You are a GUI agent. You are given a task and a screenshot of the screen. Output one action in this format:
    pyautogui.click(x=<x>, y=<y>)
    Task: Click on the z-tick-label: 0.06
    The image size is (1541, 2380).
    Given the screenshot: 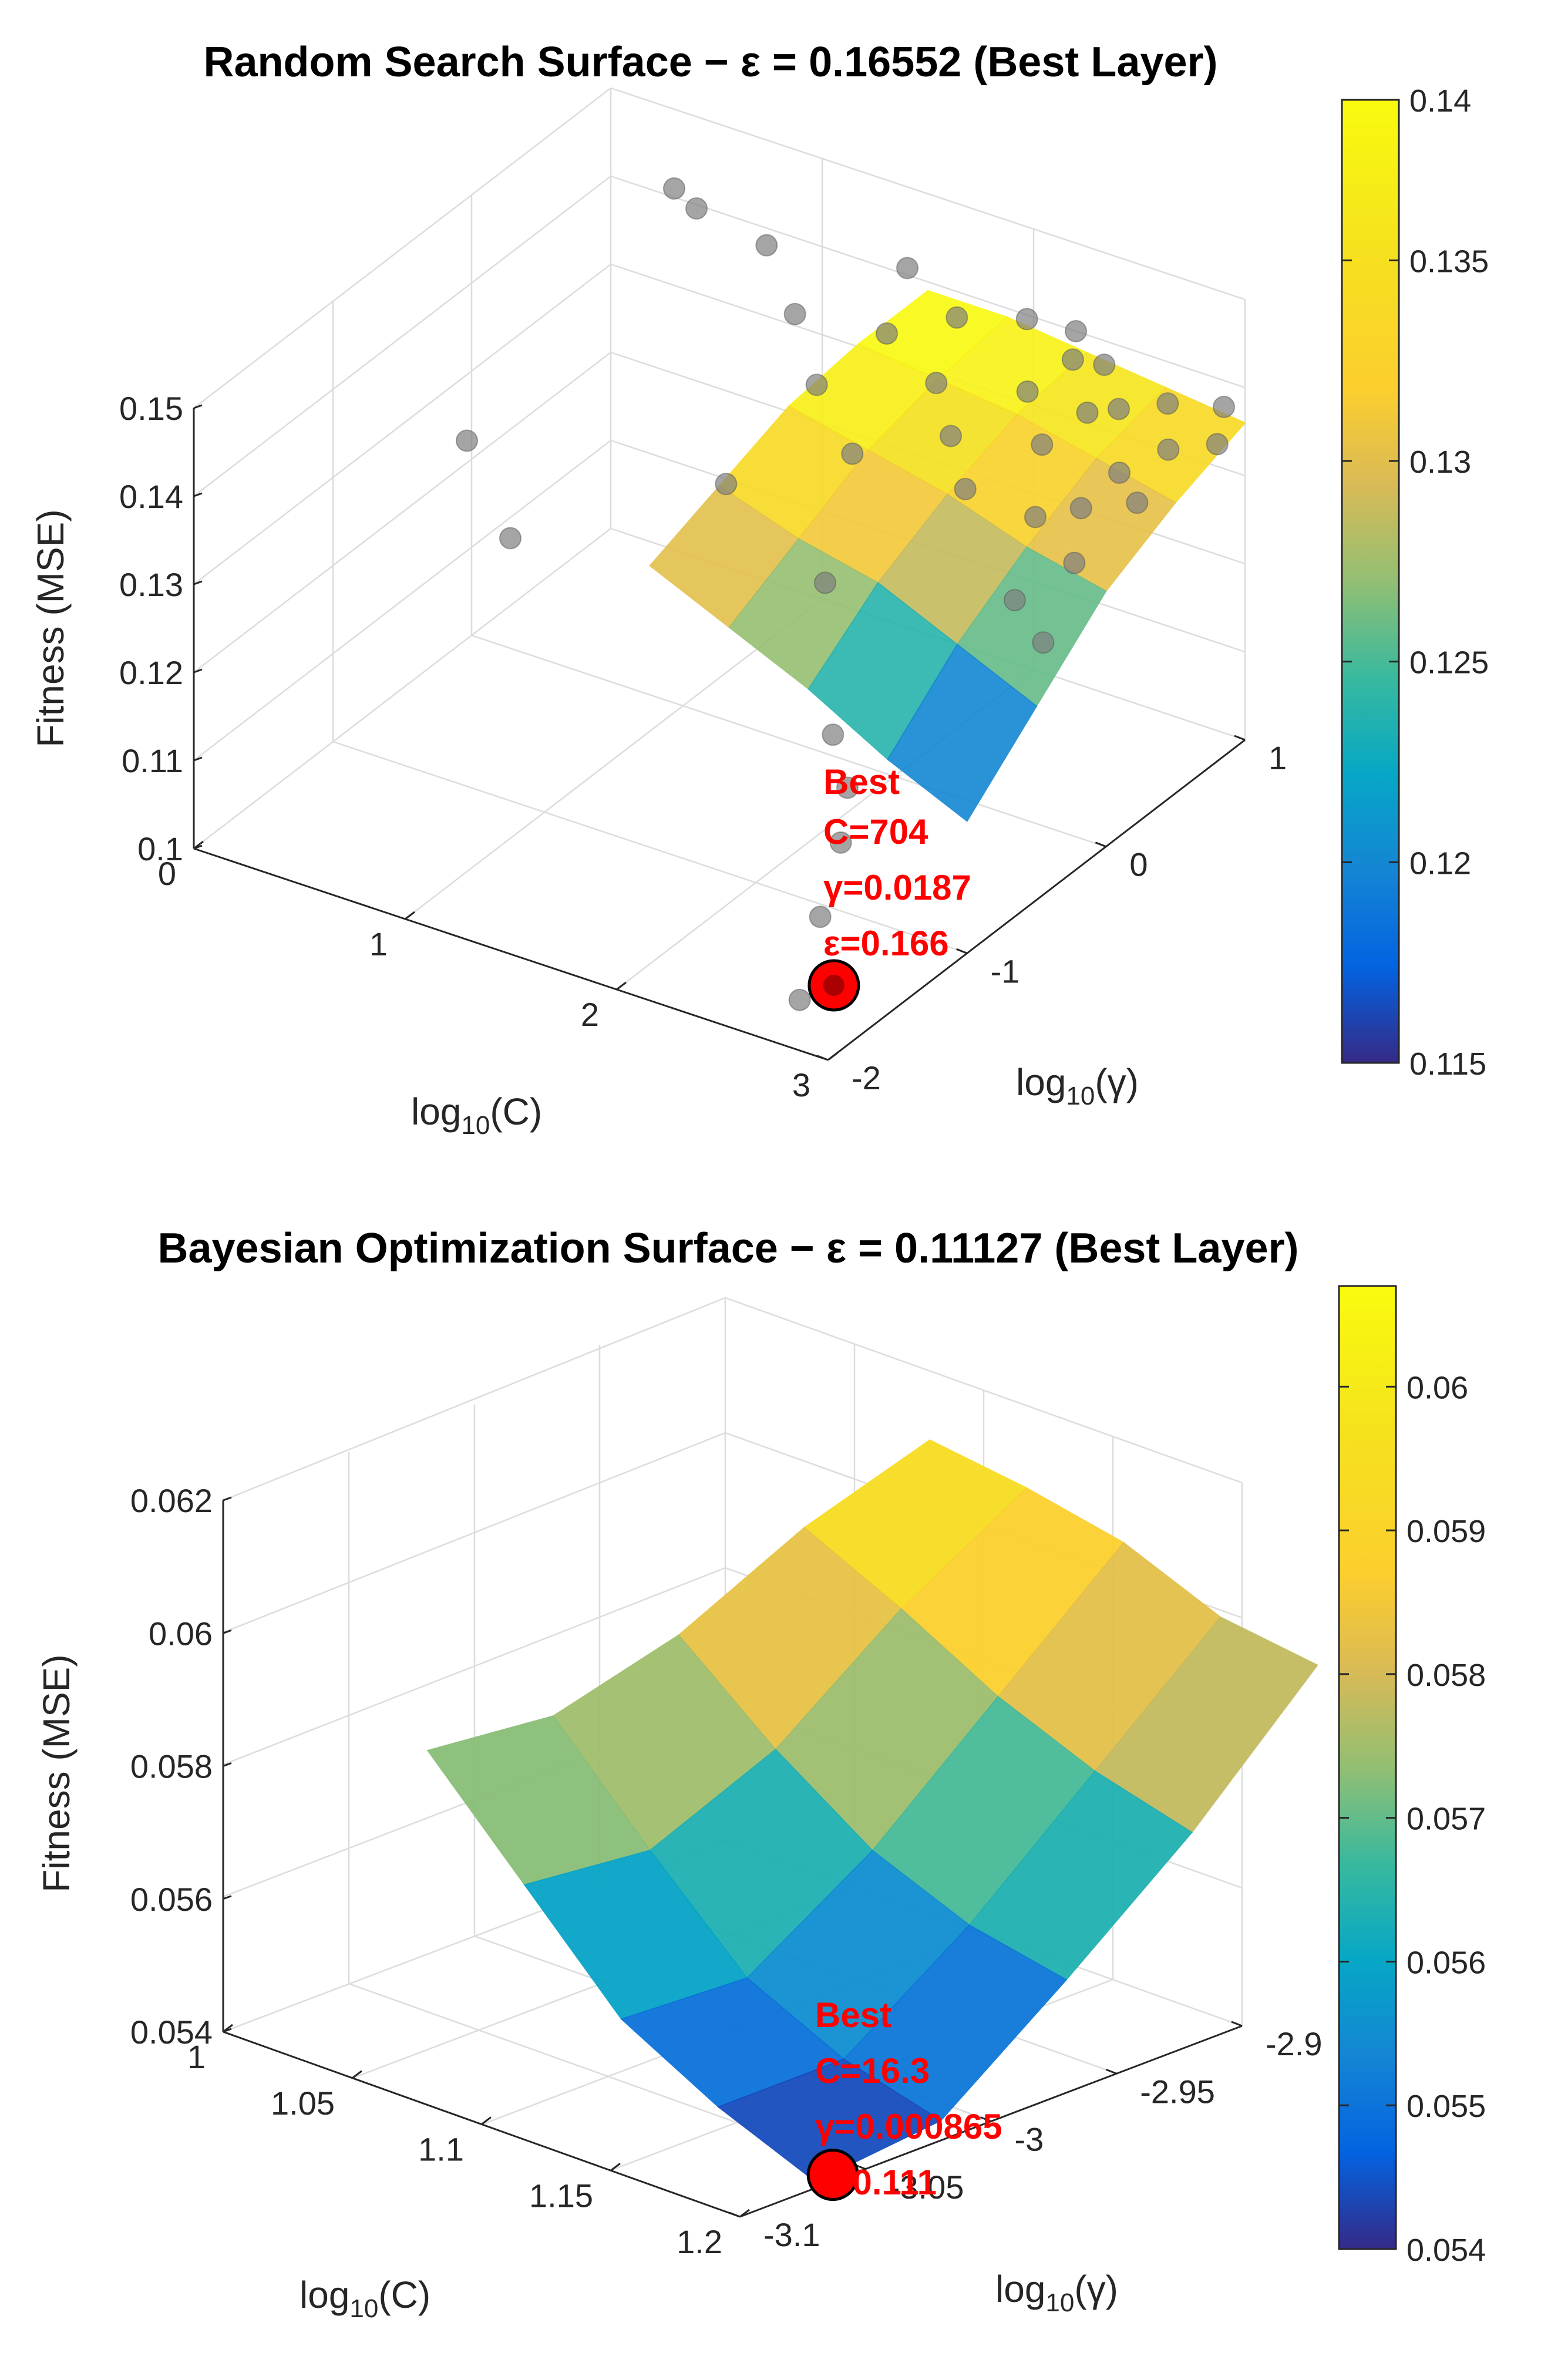 What is the action you would take?
    pyautogui.click(x=181, y=1633)
    